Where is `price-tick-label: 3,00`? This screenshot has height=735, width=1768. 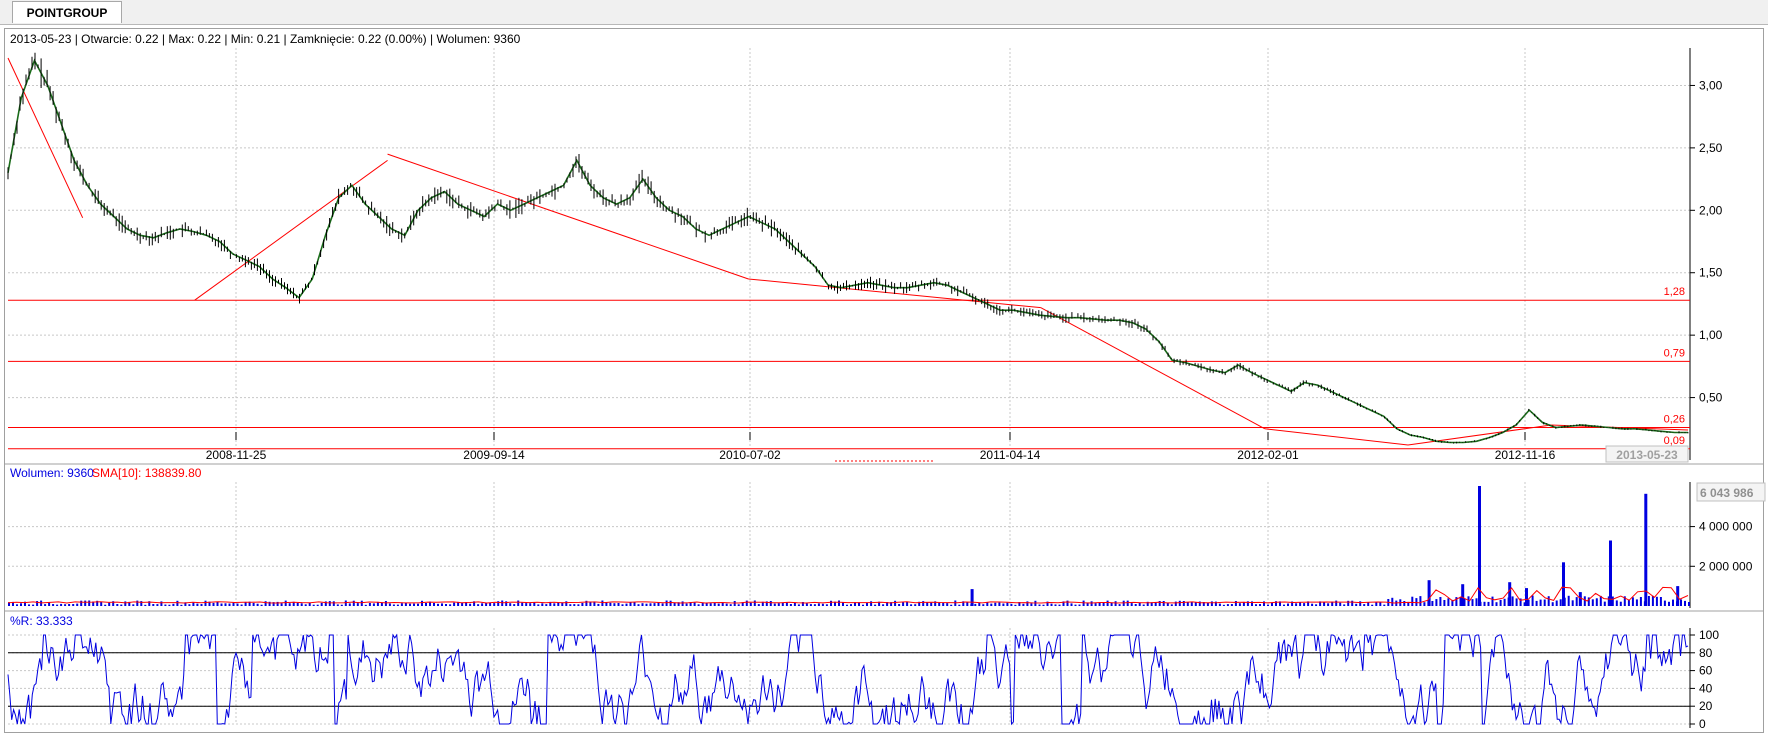 price-tick-label: 3,00 is located at coordinates (1711, 85).